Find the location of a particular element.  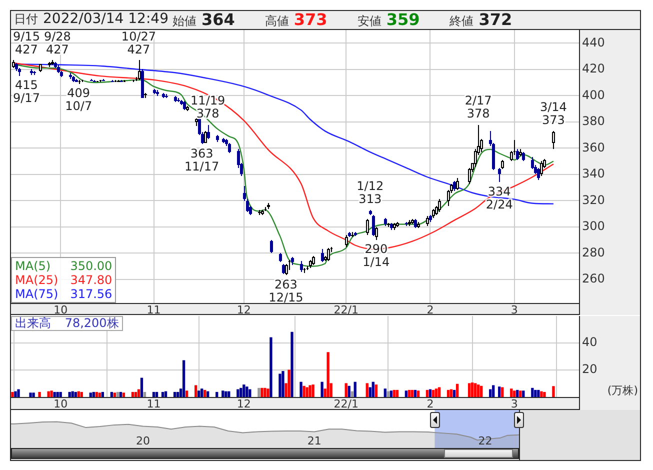

annotation: 2/17 378 is located at coordinates (478, 107).